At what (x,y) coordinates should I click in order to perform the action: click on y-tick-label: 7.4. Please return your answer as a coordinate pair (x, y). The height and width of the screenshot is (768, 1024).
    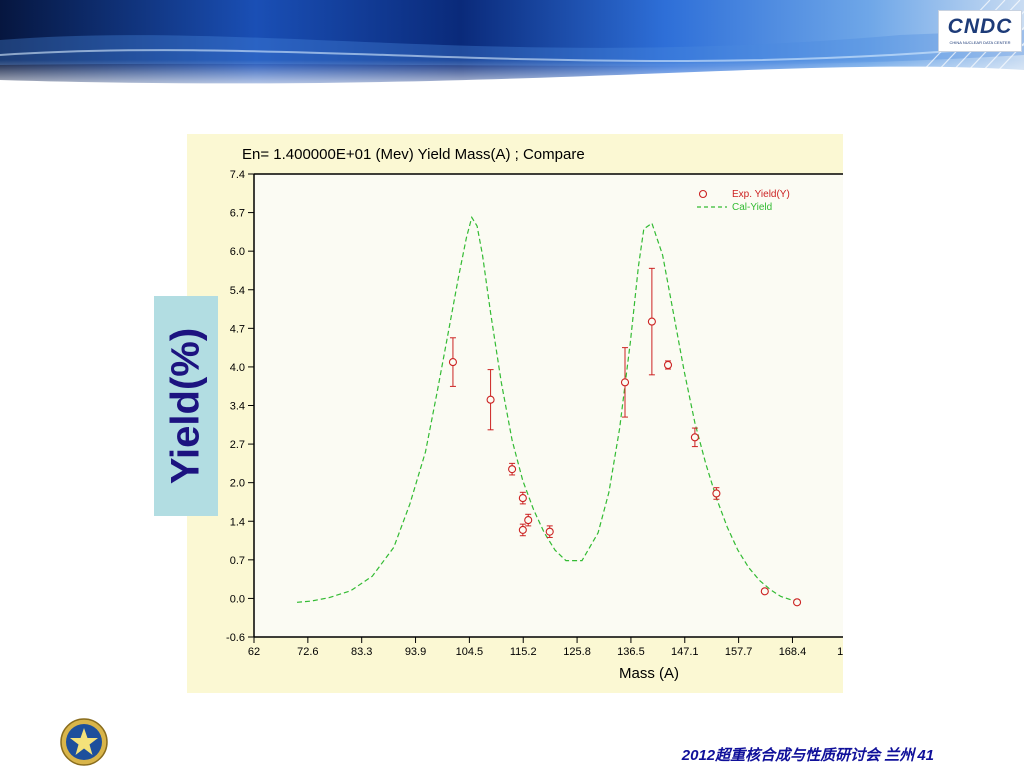
    Looking at the image, I should click on (237, 175).